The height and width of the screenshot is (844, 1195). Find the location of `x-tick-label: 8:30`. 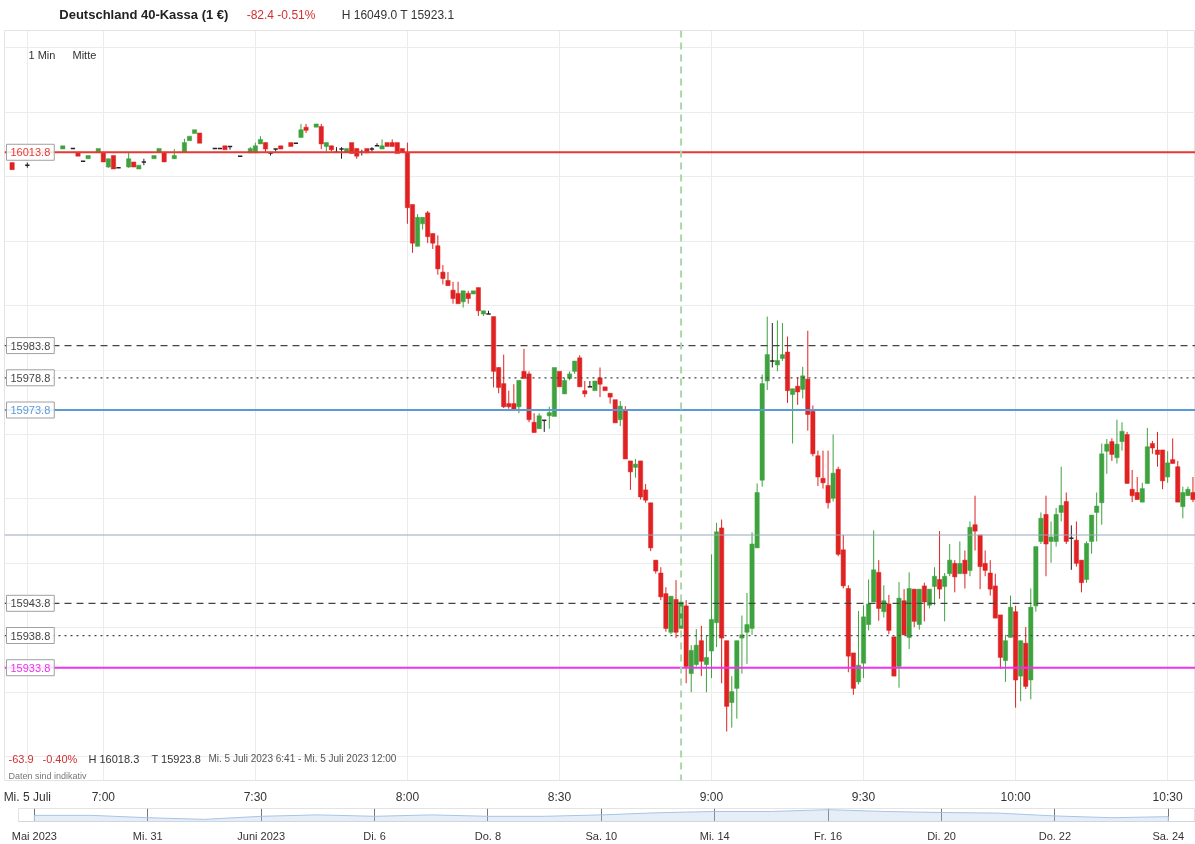

x-tick-label: 8:30 is located at coordinates (559, 796).